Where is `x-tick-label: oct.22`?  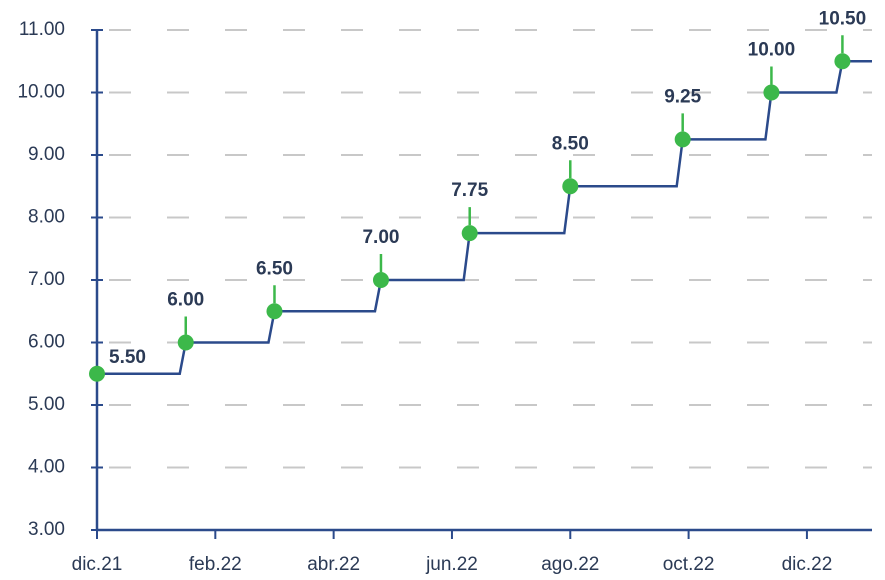 x-tick-label: oct.22 is located at coordinates (689, 564).